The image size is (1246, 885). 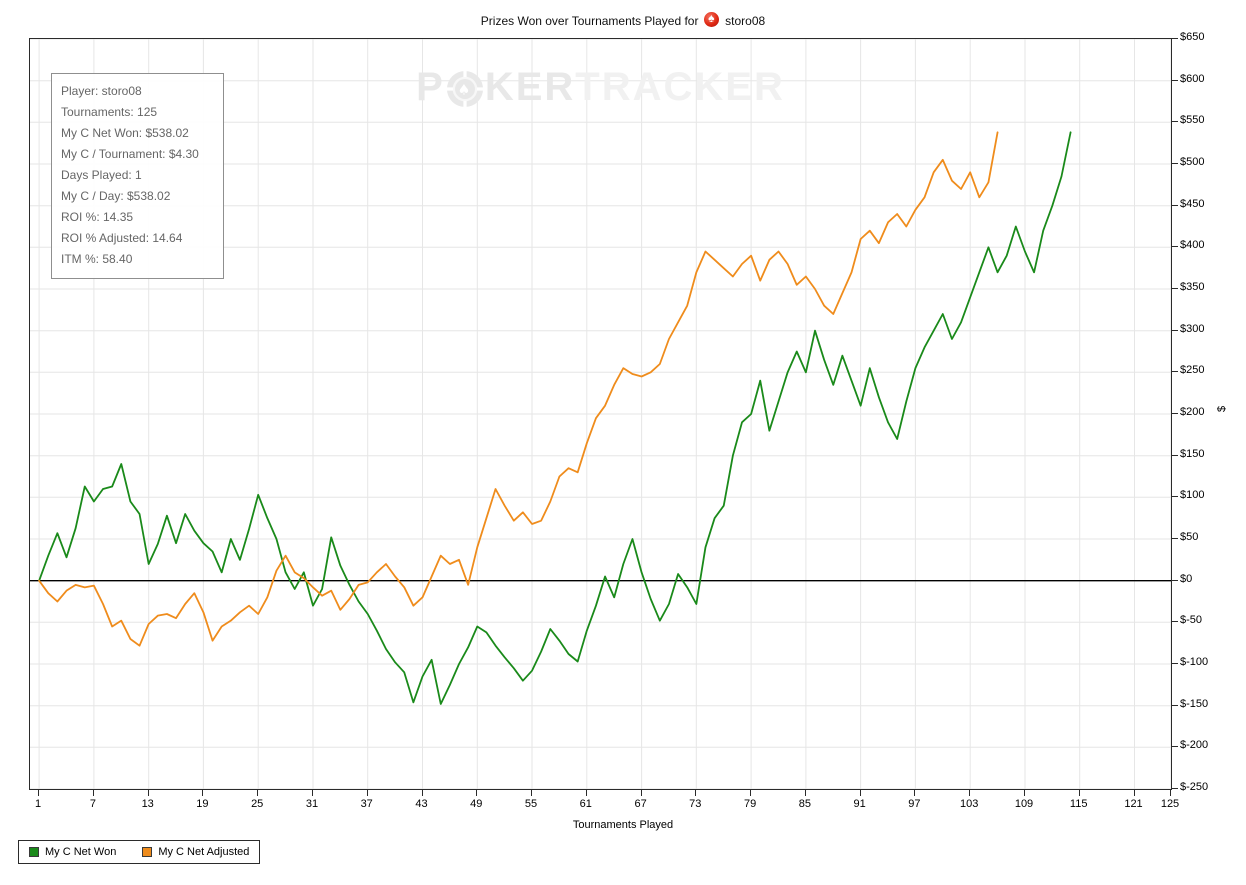 What do you see at coordinates (1194, 787) in the screenshot?
I see `y-axis-label: $-250` at bounding box center [1194, 787].